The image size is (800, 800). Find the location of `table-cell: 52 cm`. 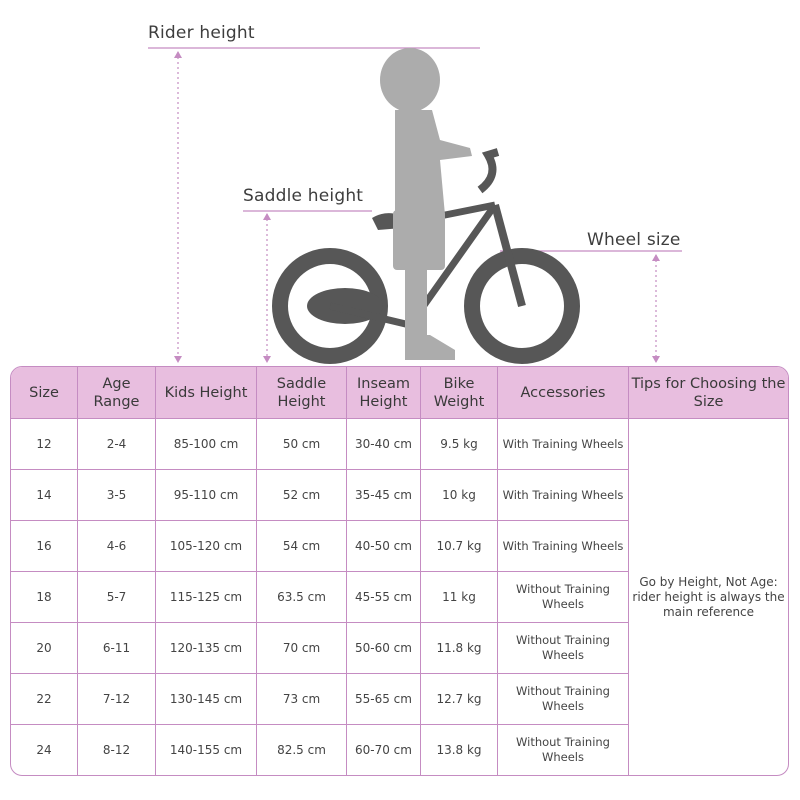

table-cell: 52 cm is located at coordinates (302, 495).